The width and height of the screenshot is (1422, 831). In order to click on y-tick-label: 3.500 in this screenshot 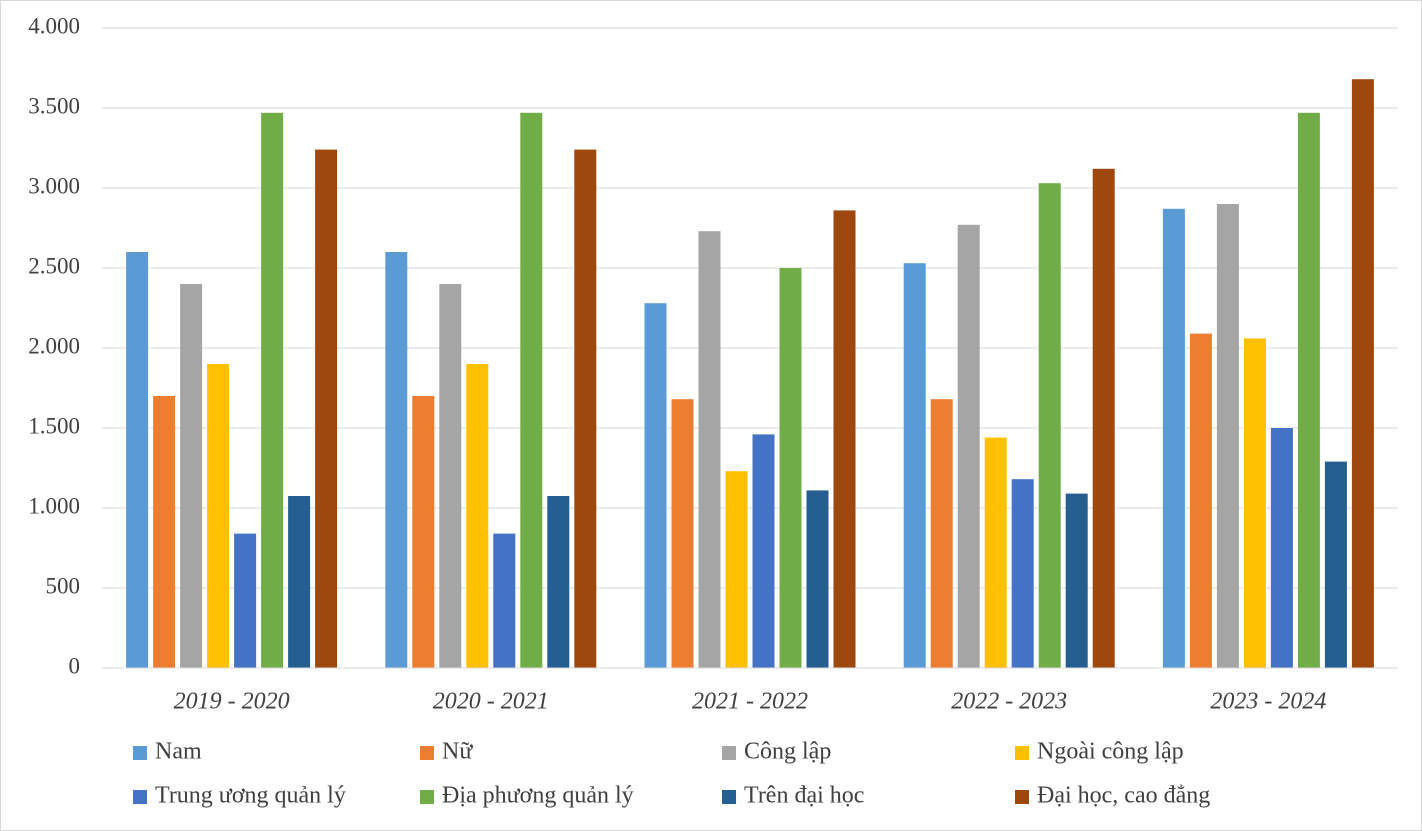, I will do `click(54, 105)`.